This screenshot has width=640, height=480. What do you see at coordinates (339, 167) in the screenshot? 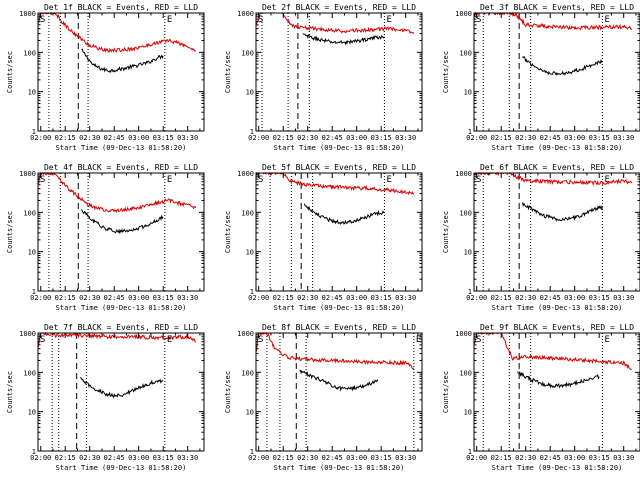
I see `panel-title: Det 5f BLACK = Events, RED = LLD` at bounding box center [339, 167].